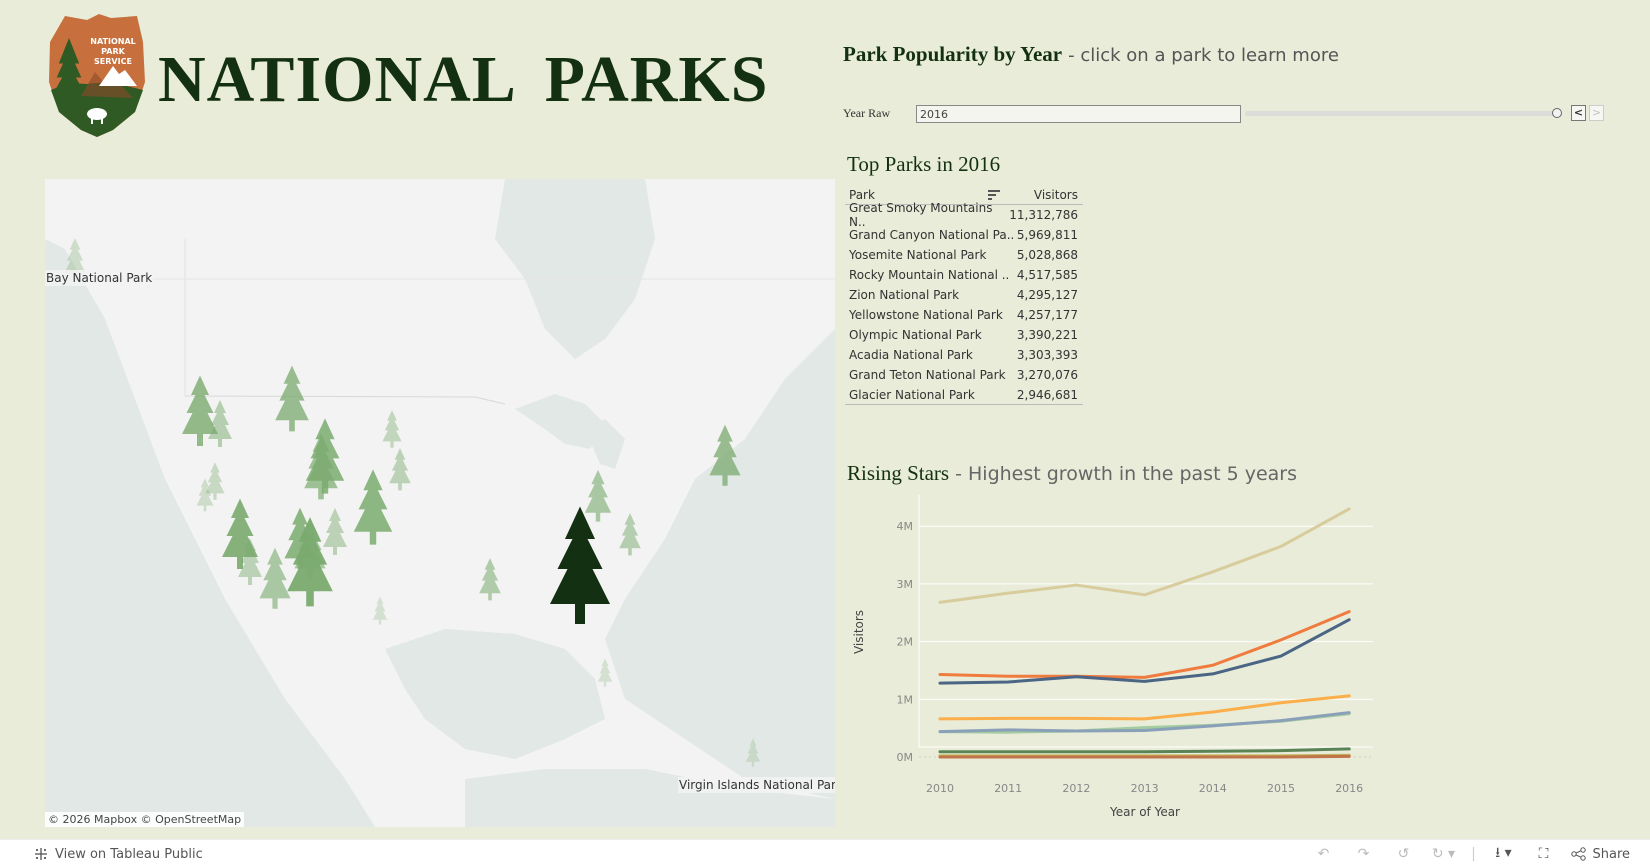 This screenshot has width=1650, height=867. What do you see at coordinates (145, 819) in the screenshot?
I see `map-attribution: © 2026 Mapbox © OpenStreetMap` at bounding box center [145, 819].